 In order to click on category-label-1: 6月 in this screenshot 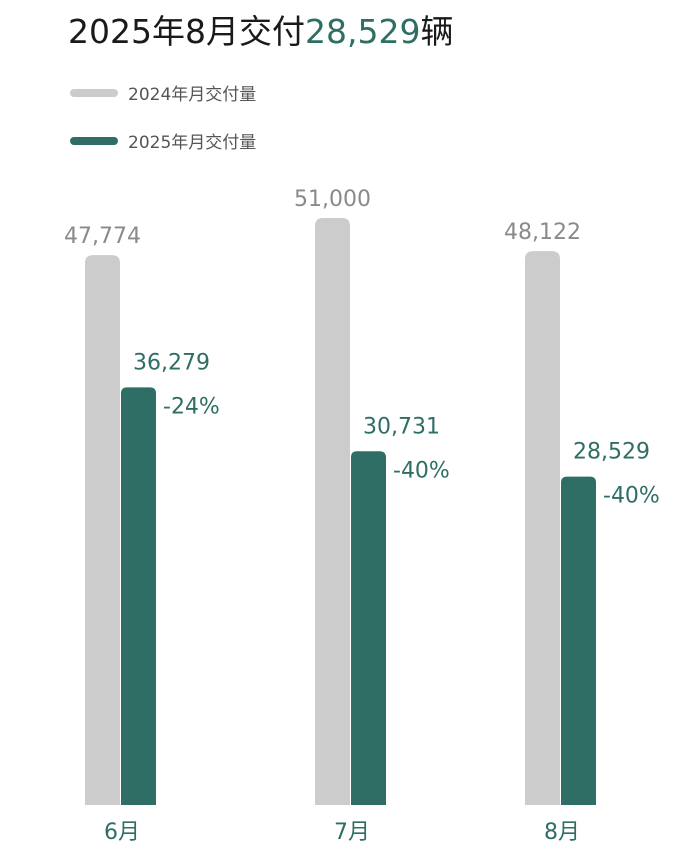, I will do `click(122, 832)`.